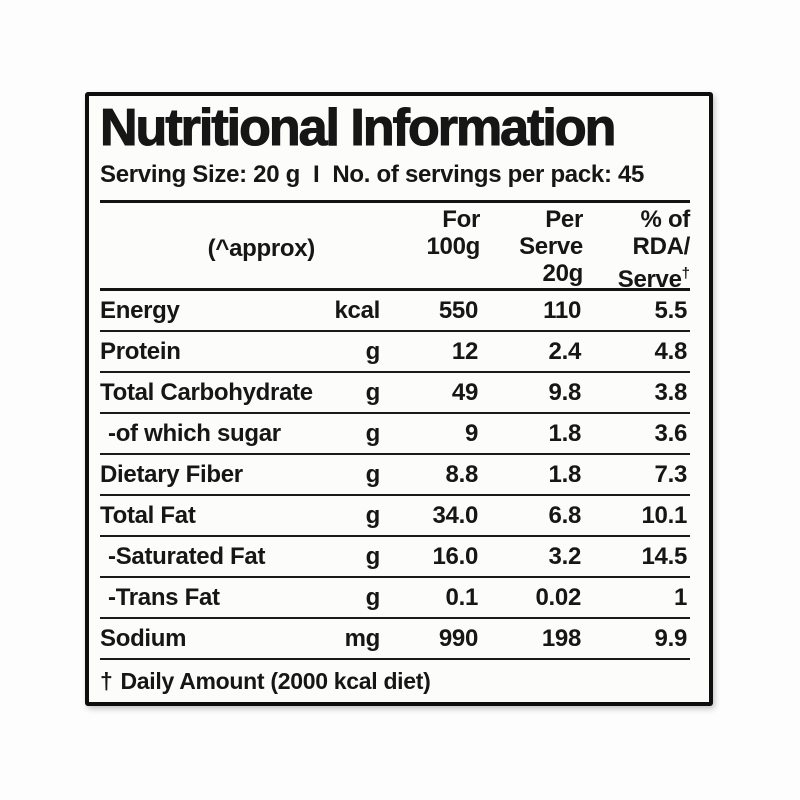  What do you see at coordinates (462, 597) in the screenshot?
I see `value-per-100g: 0.1` at bounding box center [462, 597].